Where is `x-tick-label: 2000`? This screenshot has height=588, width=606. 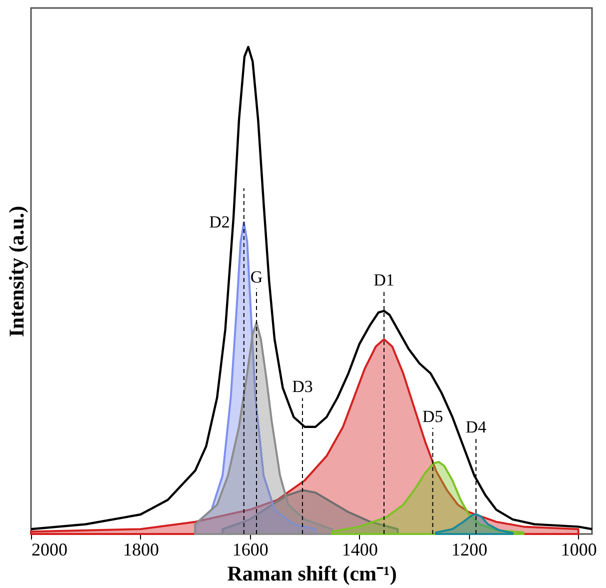
x-tick-label: 2000 is located at coordinates (50, 550).